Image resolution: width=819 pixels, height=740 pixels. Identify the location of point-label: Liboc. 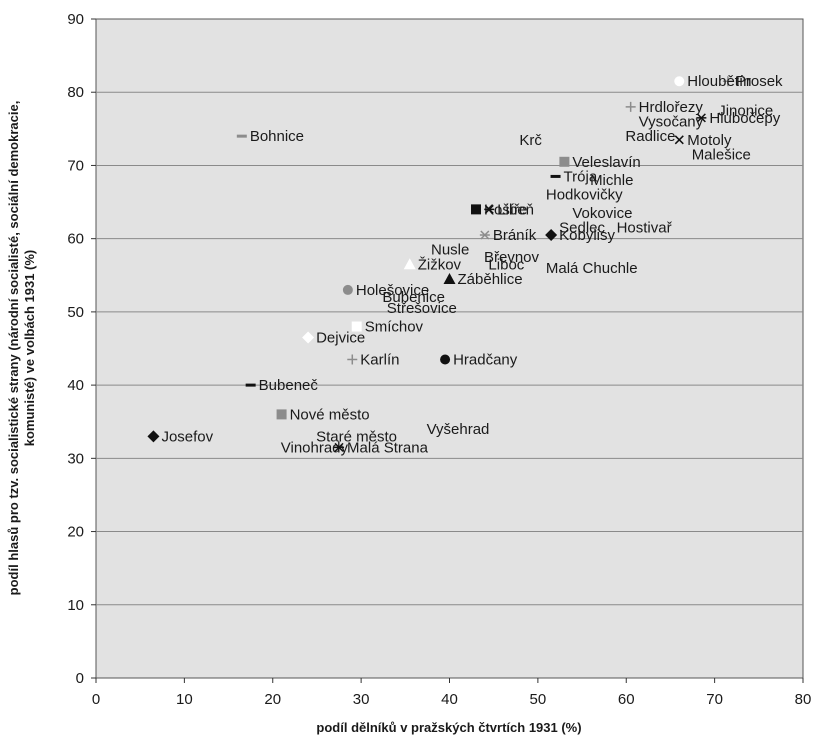
(506, 264).